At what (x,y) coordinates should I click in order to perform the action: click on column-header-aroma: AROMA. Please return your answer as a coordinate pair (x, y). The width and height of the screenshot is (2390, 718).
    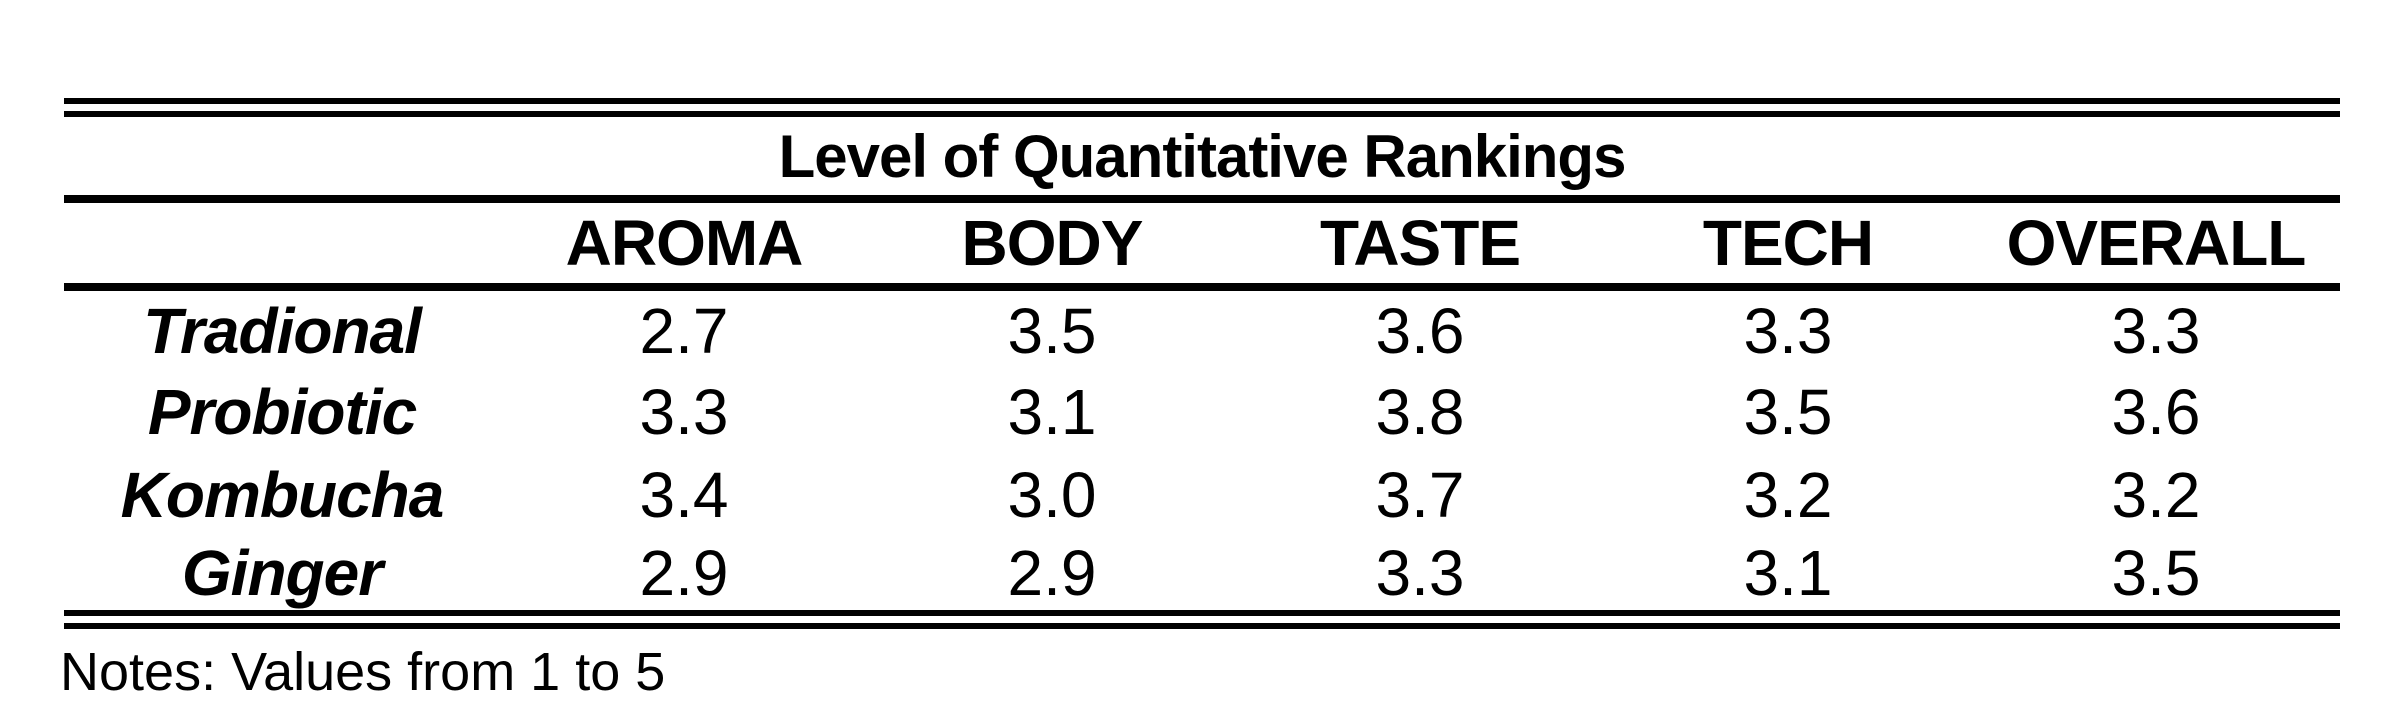
    Looking at the image, I should click on (684, 245).